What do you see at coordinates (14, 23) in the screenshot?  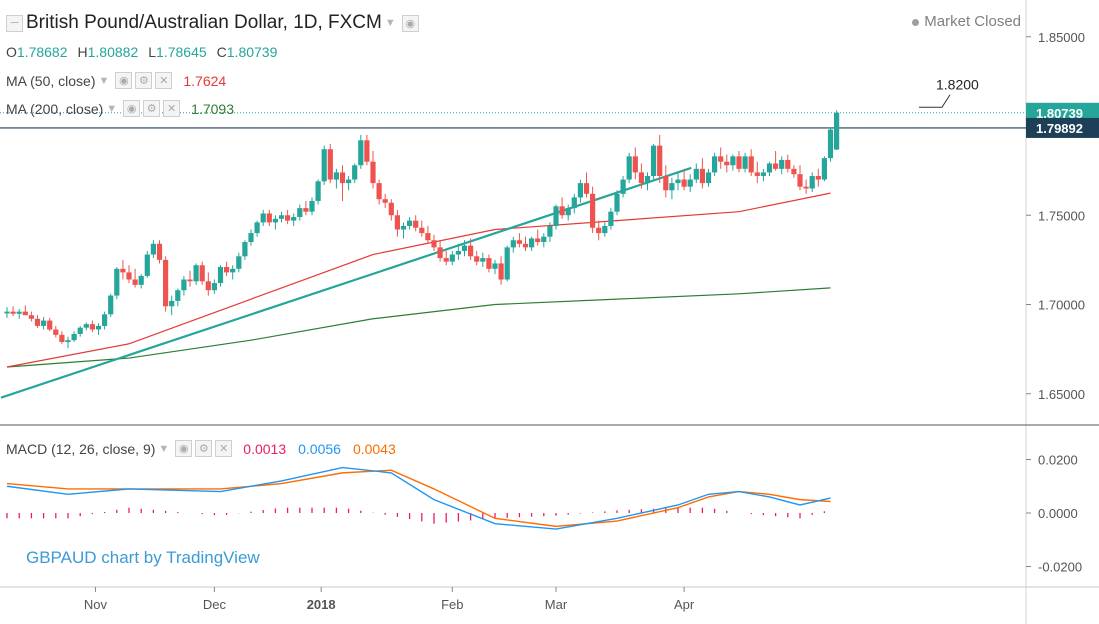 I see `collapse-icon: ─` at bounding box center [14, 23].